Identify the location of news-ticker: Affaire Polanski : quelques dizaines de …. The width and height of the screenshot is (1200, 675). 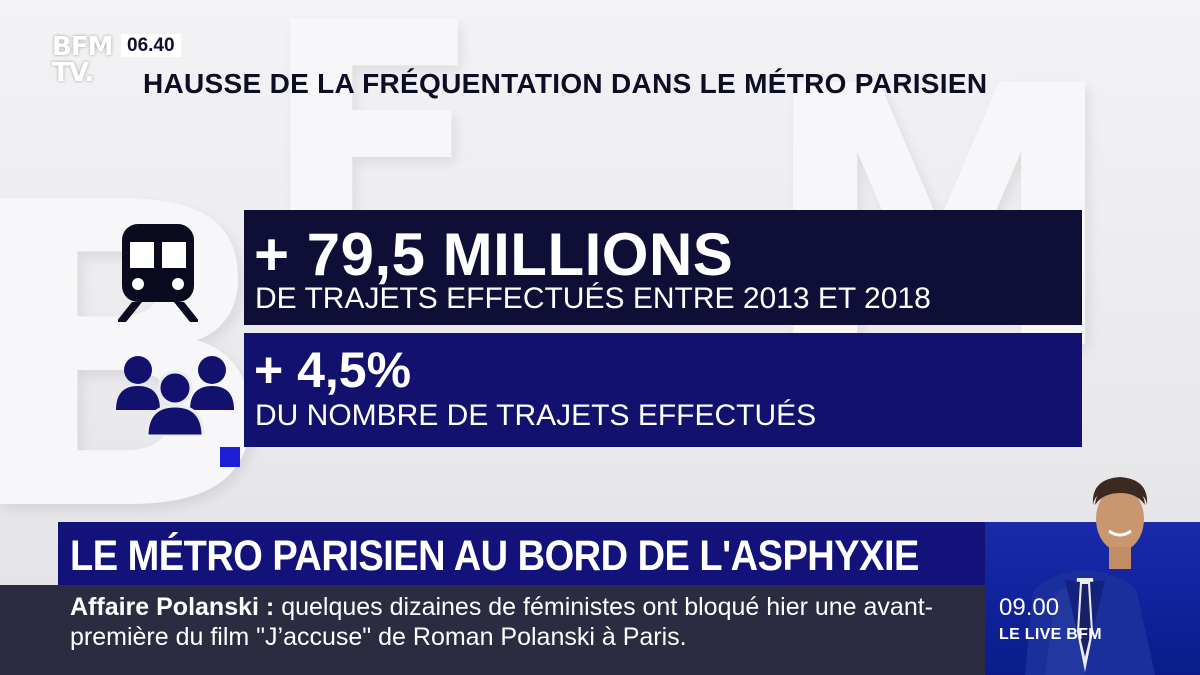
(492, 630).